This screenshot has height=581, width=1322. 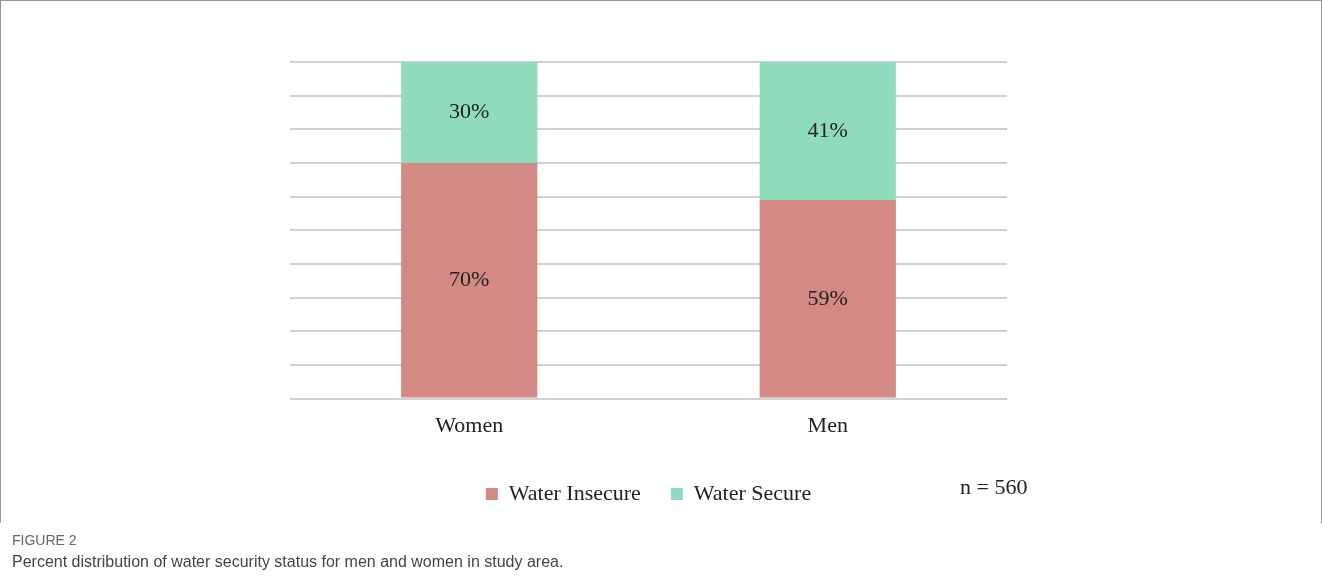 I want to click on text: n = 560, so click(x=994, y=486).